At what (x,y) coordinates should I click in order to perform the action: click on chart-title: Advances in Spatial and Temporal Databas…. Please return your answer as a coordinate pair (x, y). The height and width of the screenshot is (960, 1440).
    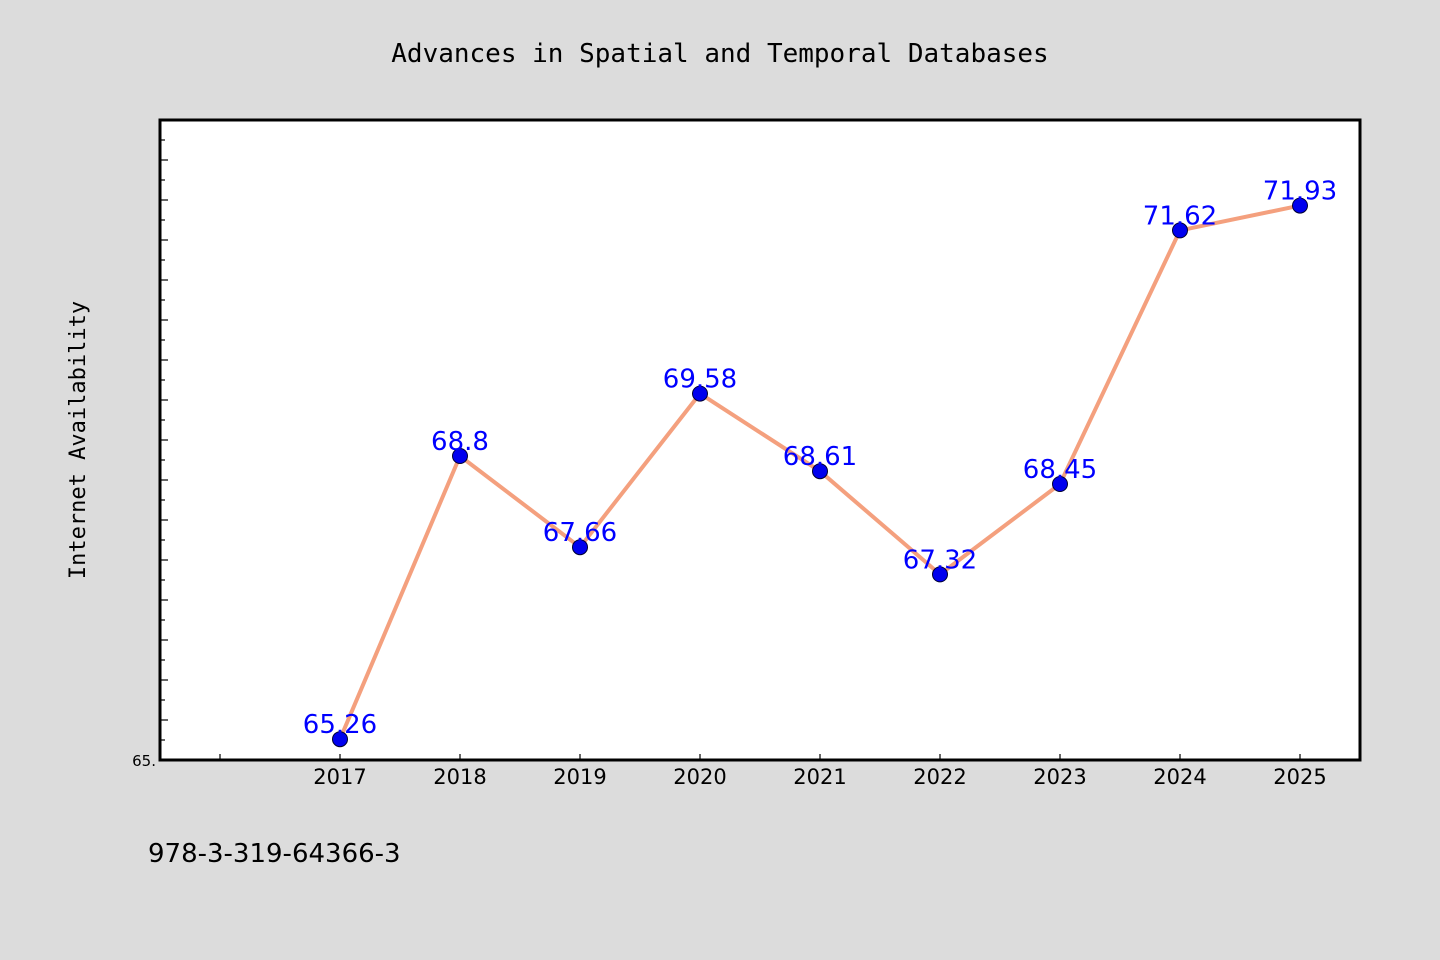
    Looking at the image, I should click on (719, 54).